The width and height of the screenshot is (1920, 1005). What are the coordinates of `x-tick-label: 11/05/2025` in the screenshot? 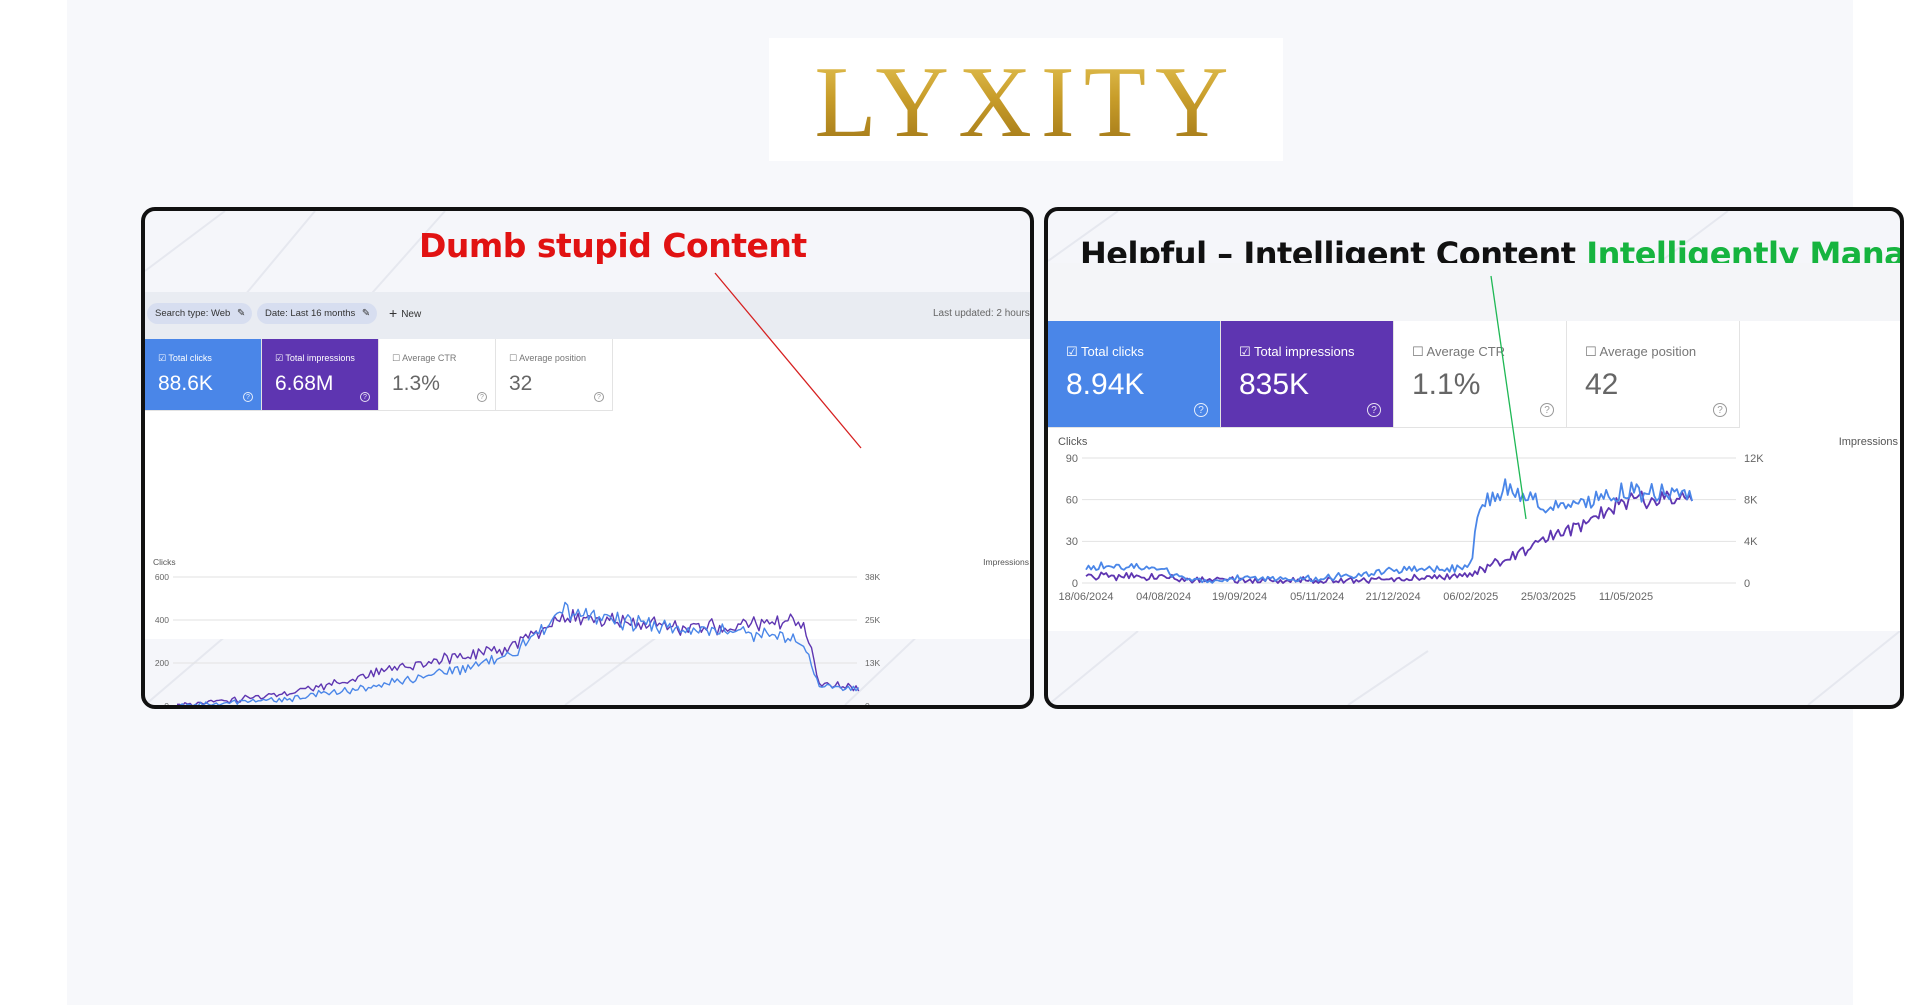 It's located at (1626, 597).